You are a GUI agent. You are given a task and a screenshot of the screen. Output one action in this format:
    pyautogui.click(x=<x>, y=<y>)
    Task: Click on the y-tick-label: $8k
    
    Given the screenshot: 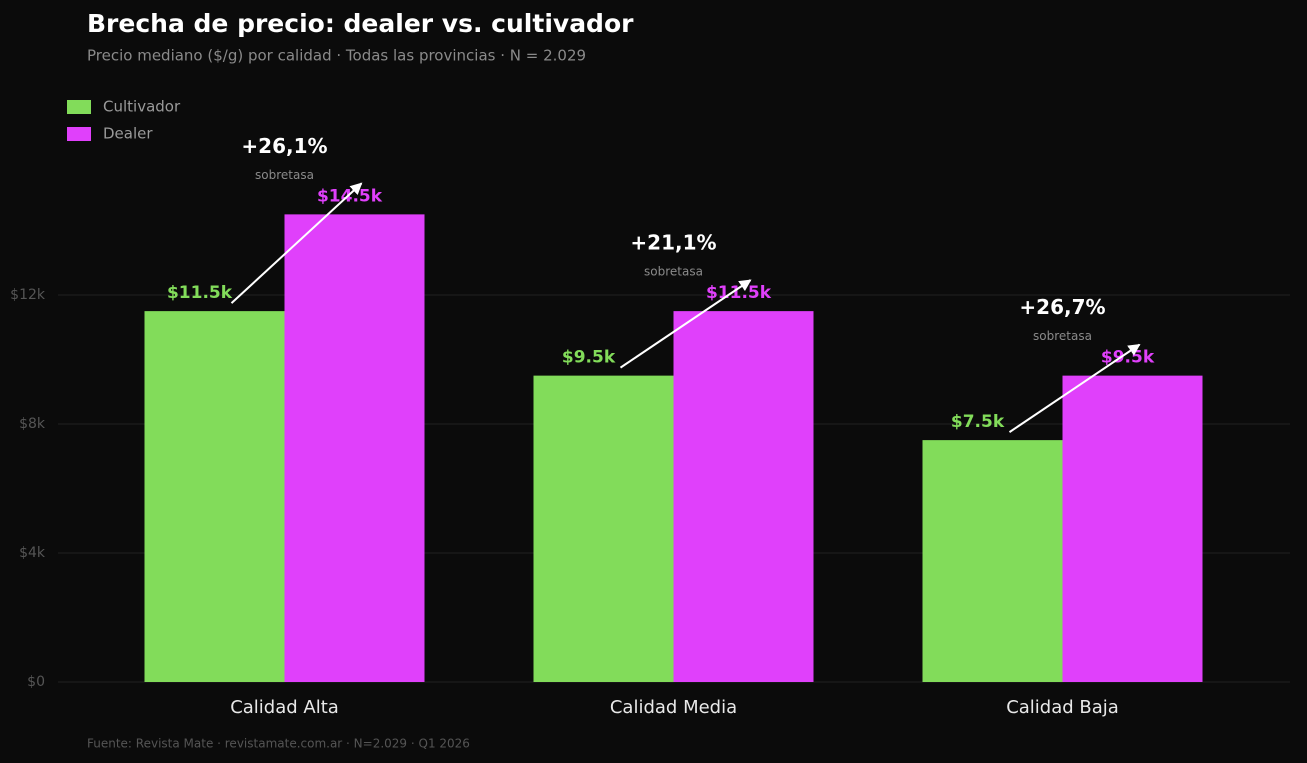 What is the action you would take?
    pyautogui.click(x=32, y=424)
    